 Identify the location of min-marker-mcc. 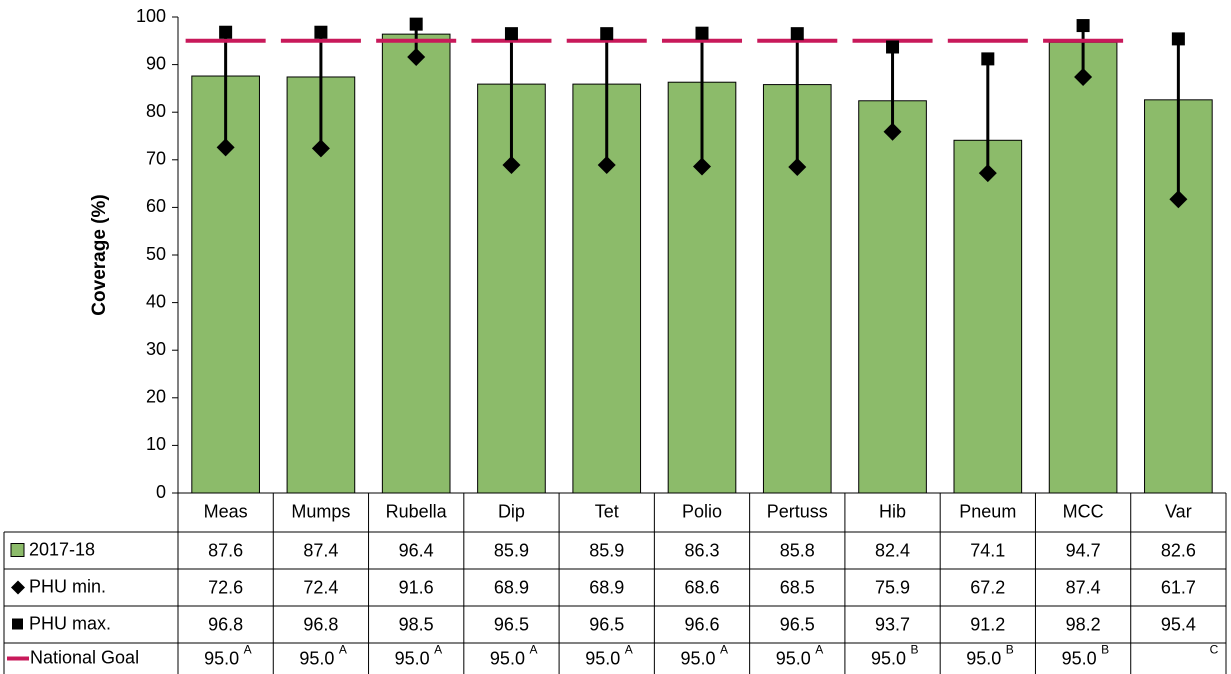
(1083, 76).